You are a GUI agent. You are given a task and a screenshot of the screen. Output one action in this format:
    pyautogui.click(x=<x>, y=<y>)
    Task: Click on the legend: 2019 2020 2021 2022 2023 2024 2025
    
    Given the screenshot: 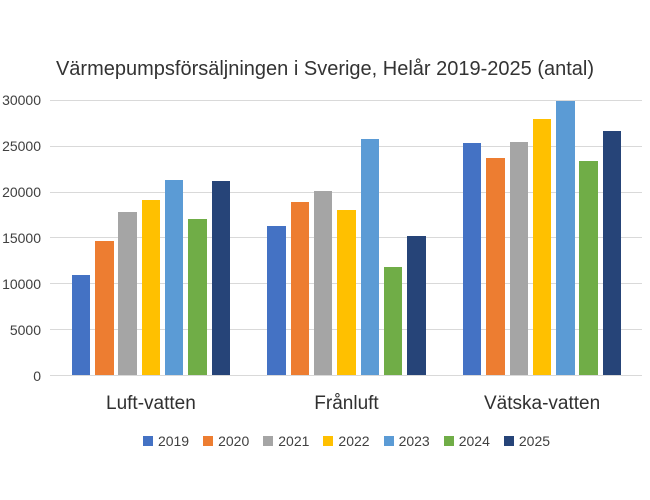 What is the action you would take?
    pyautogui.click(x=346, y=441)
    